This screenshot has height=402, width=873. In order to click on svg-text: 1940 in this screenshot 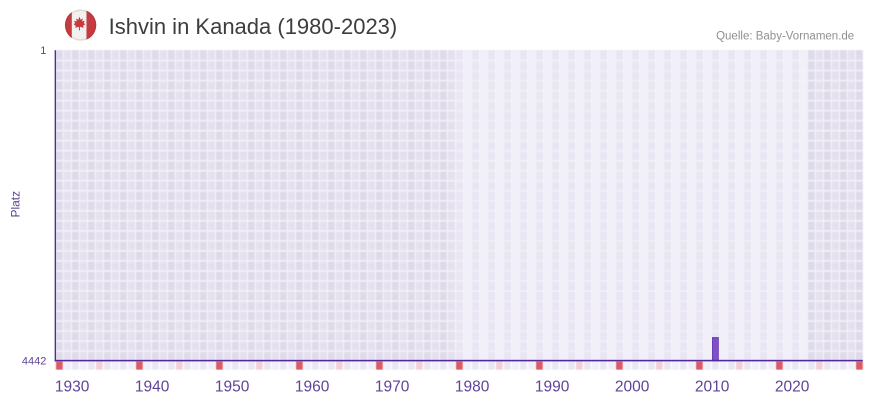, I will do `click(152, 386)`.